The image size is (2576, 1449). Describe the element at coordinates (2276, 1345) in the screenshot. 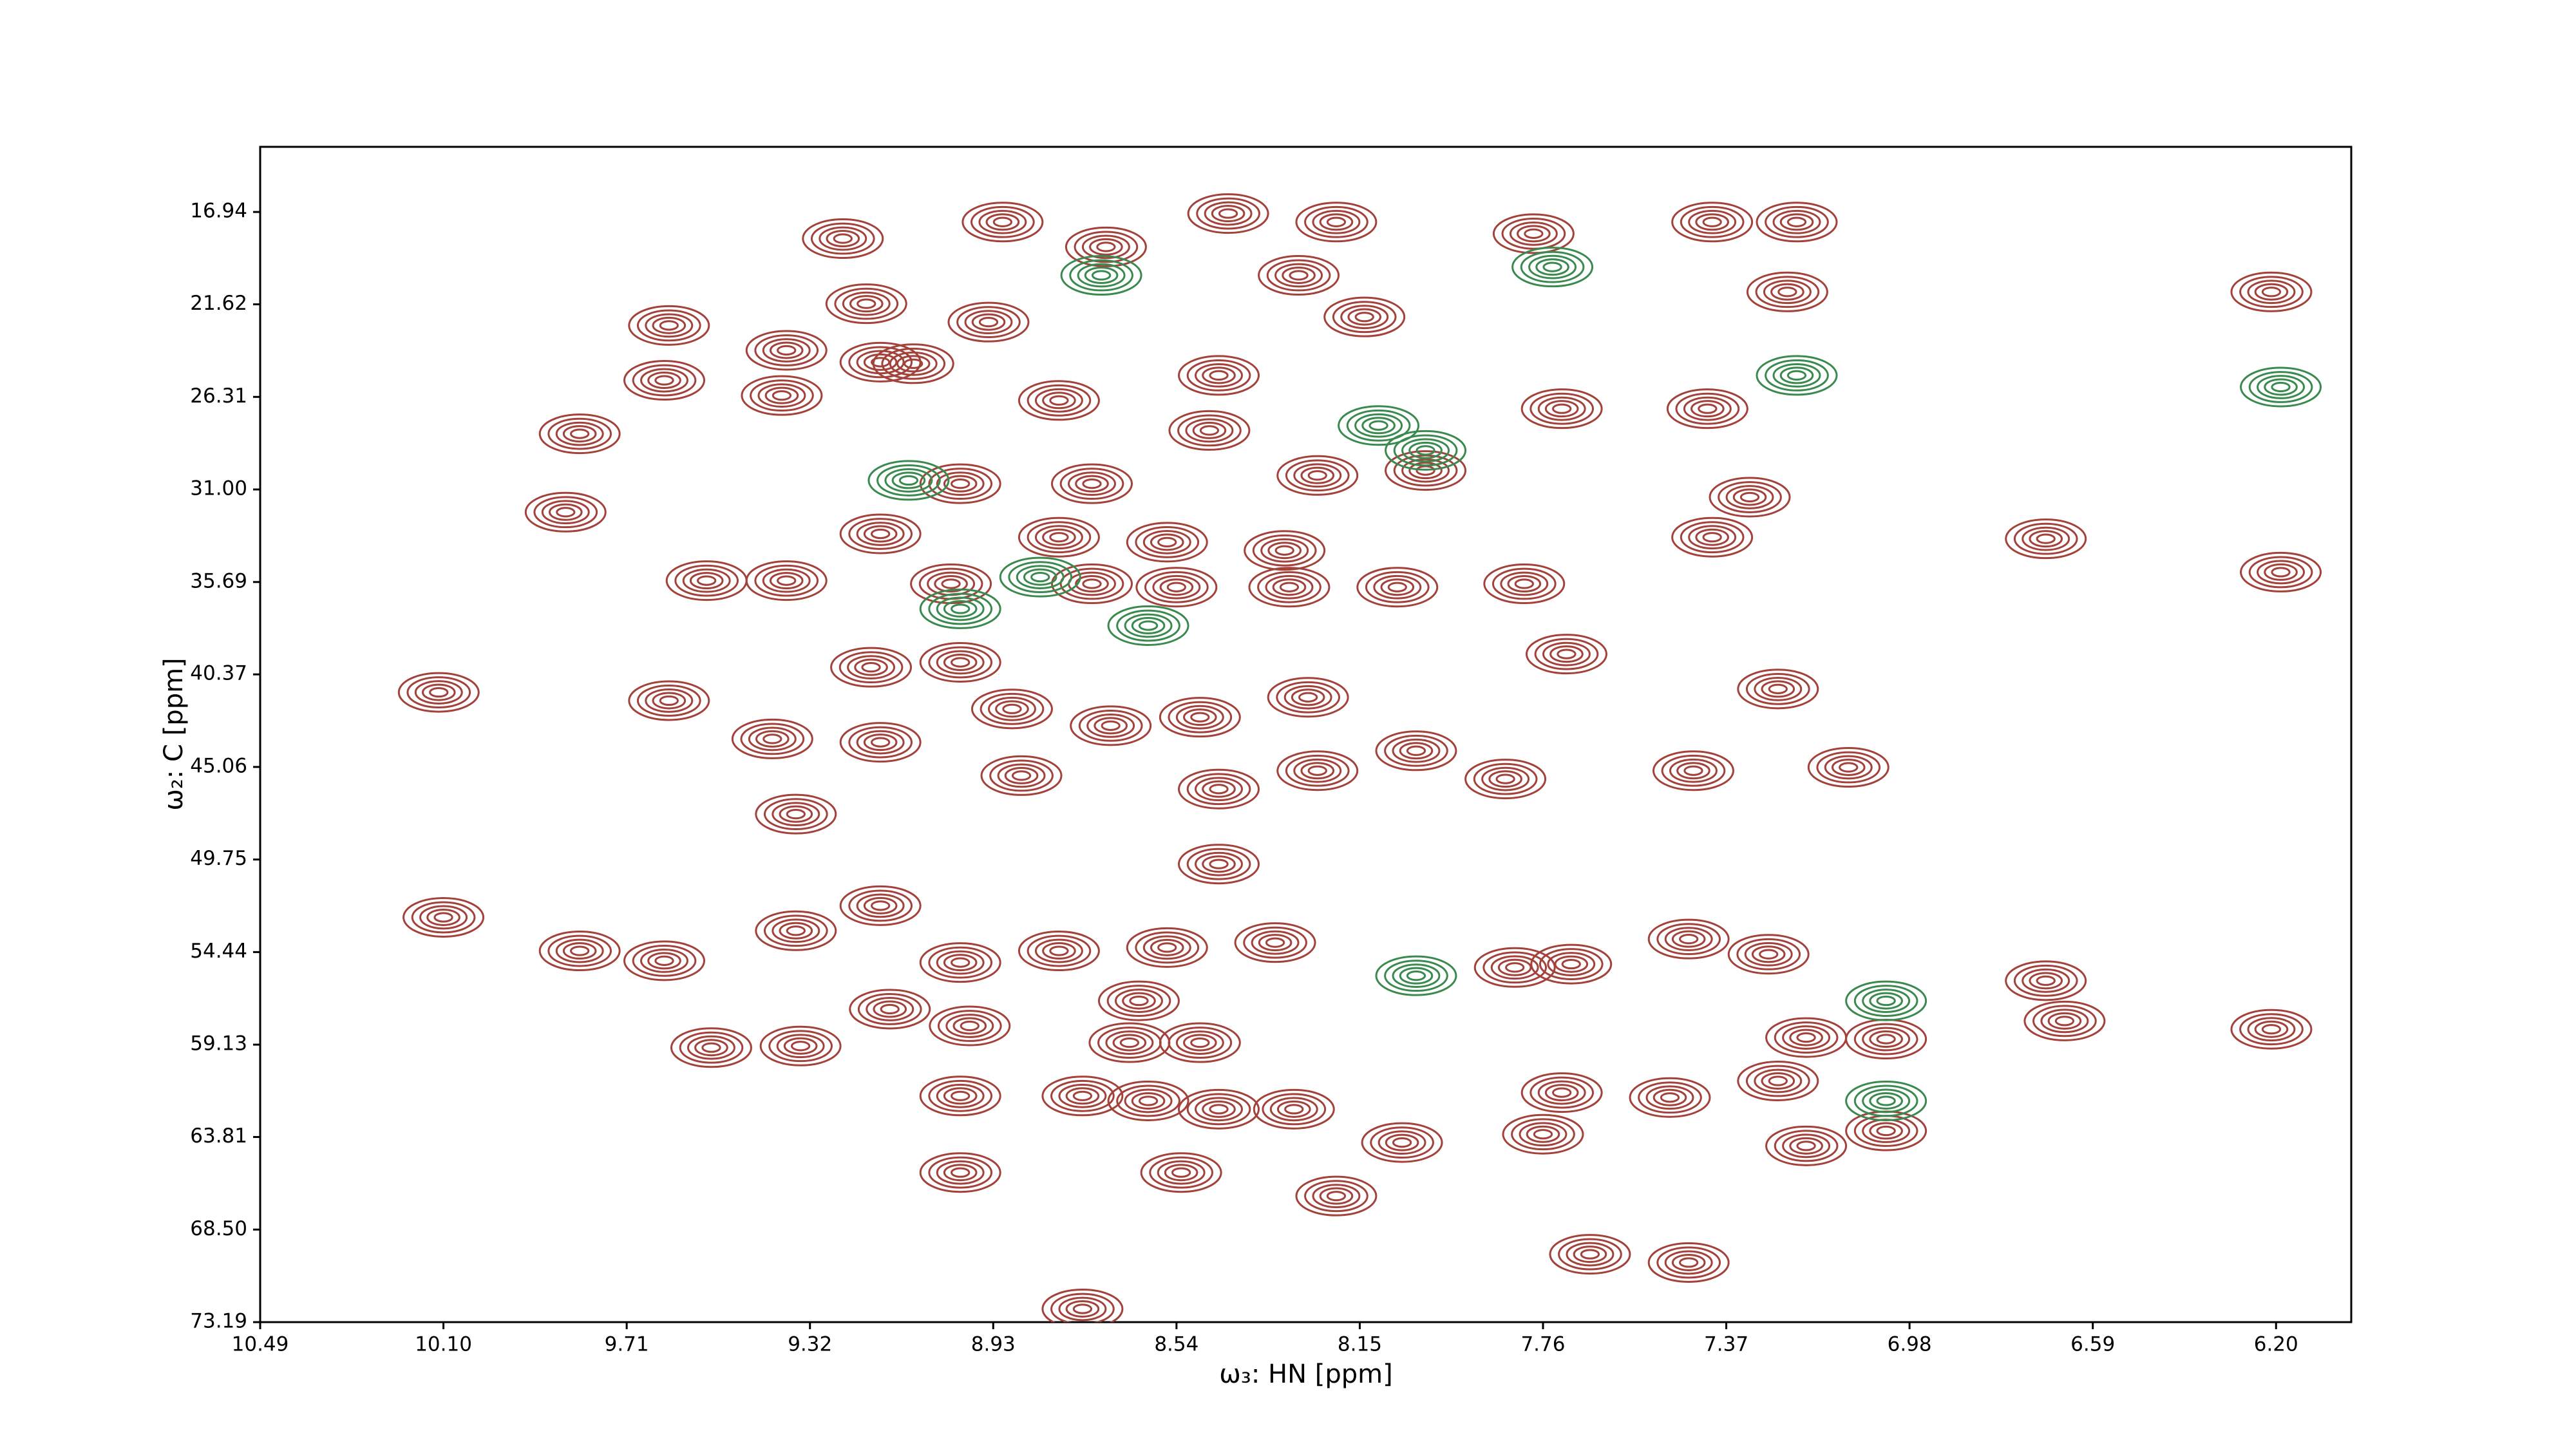

I see `x-tick-label: 6.20` at that location.